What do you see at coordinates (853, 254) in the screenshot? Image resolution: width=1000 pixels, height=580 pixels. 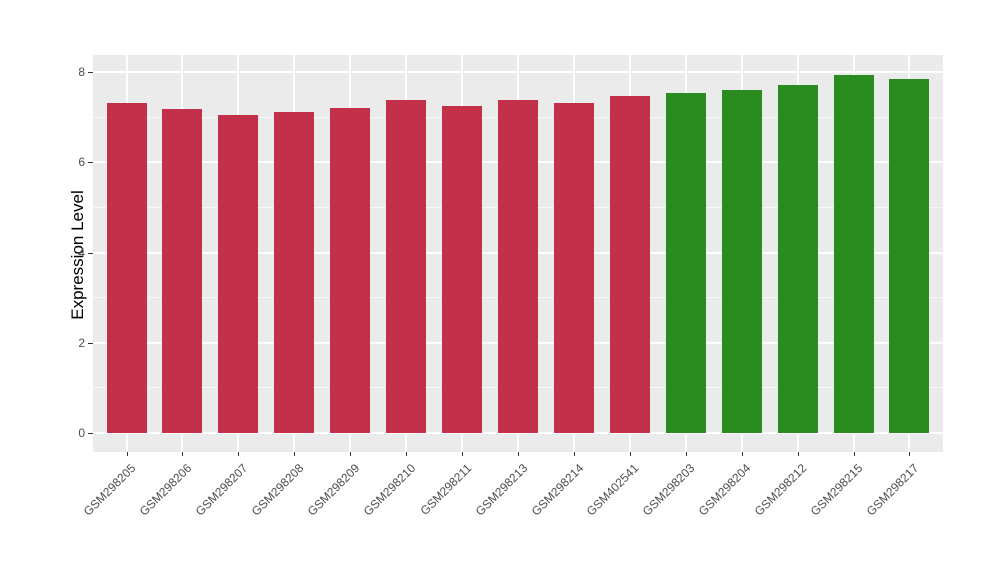 I see `bar-GSM298215` at bounding box center [853, 254].